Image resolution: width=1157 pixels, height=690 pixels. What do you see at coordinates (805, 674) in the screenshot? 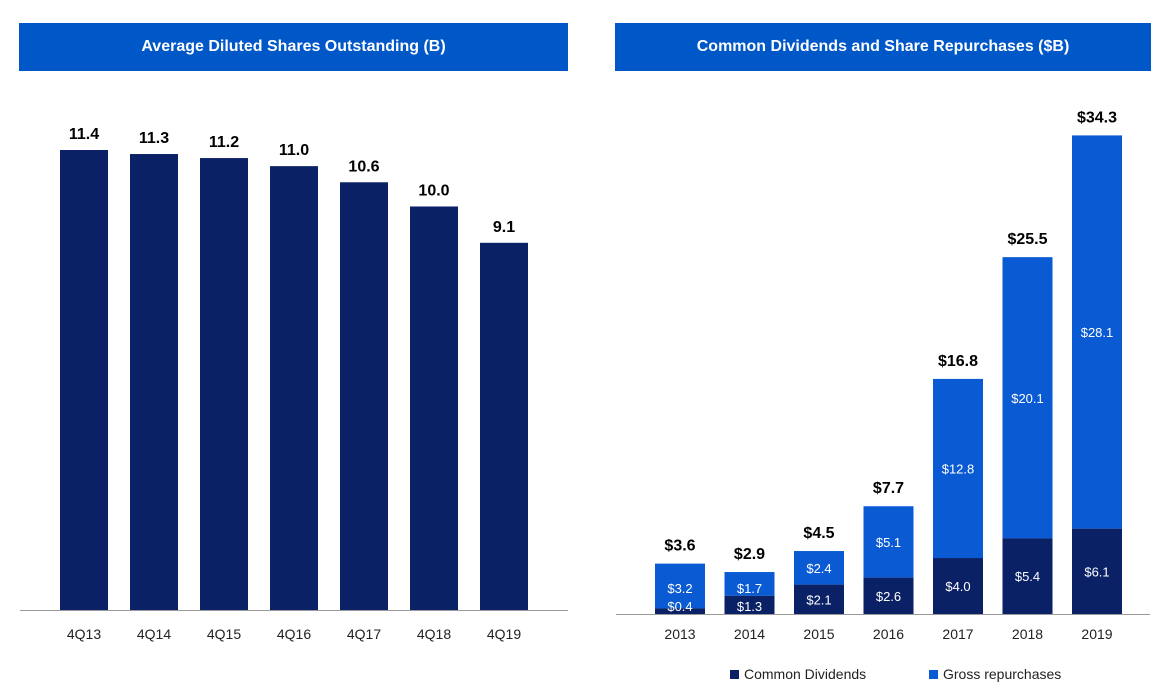
I see `legend-label-dividends: Common Dividends` at bounding box center [805, 674].